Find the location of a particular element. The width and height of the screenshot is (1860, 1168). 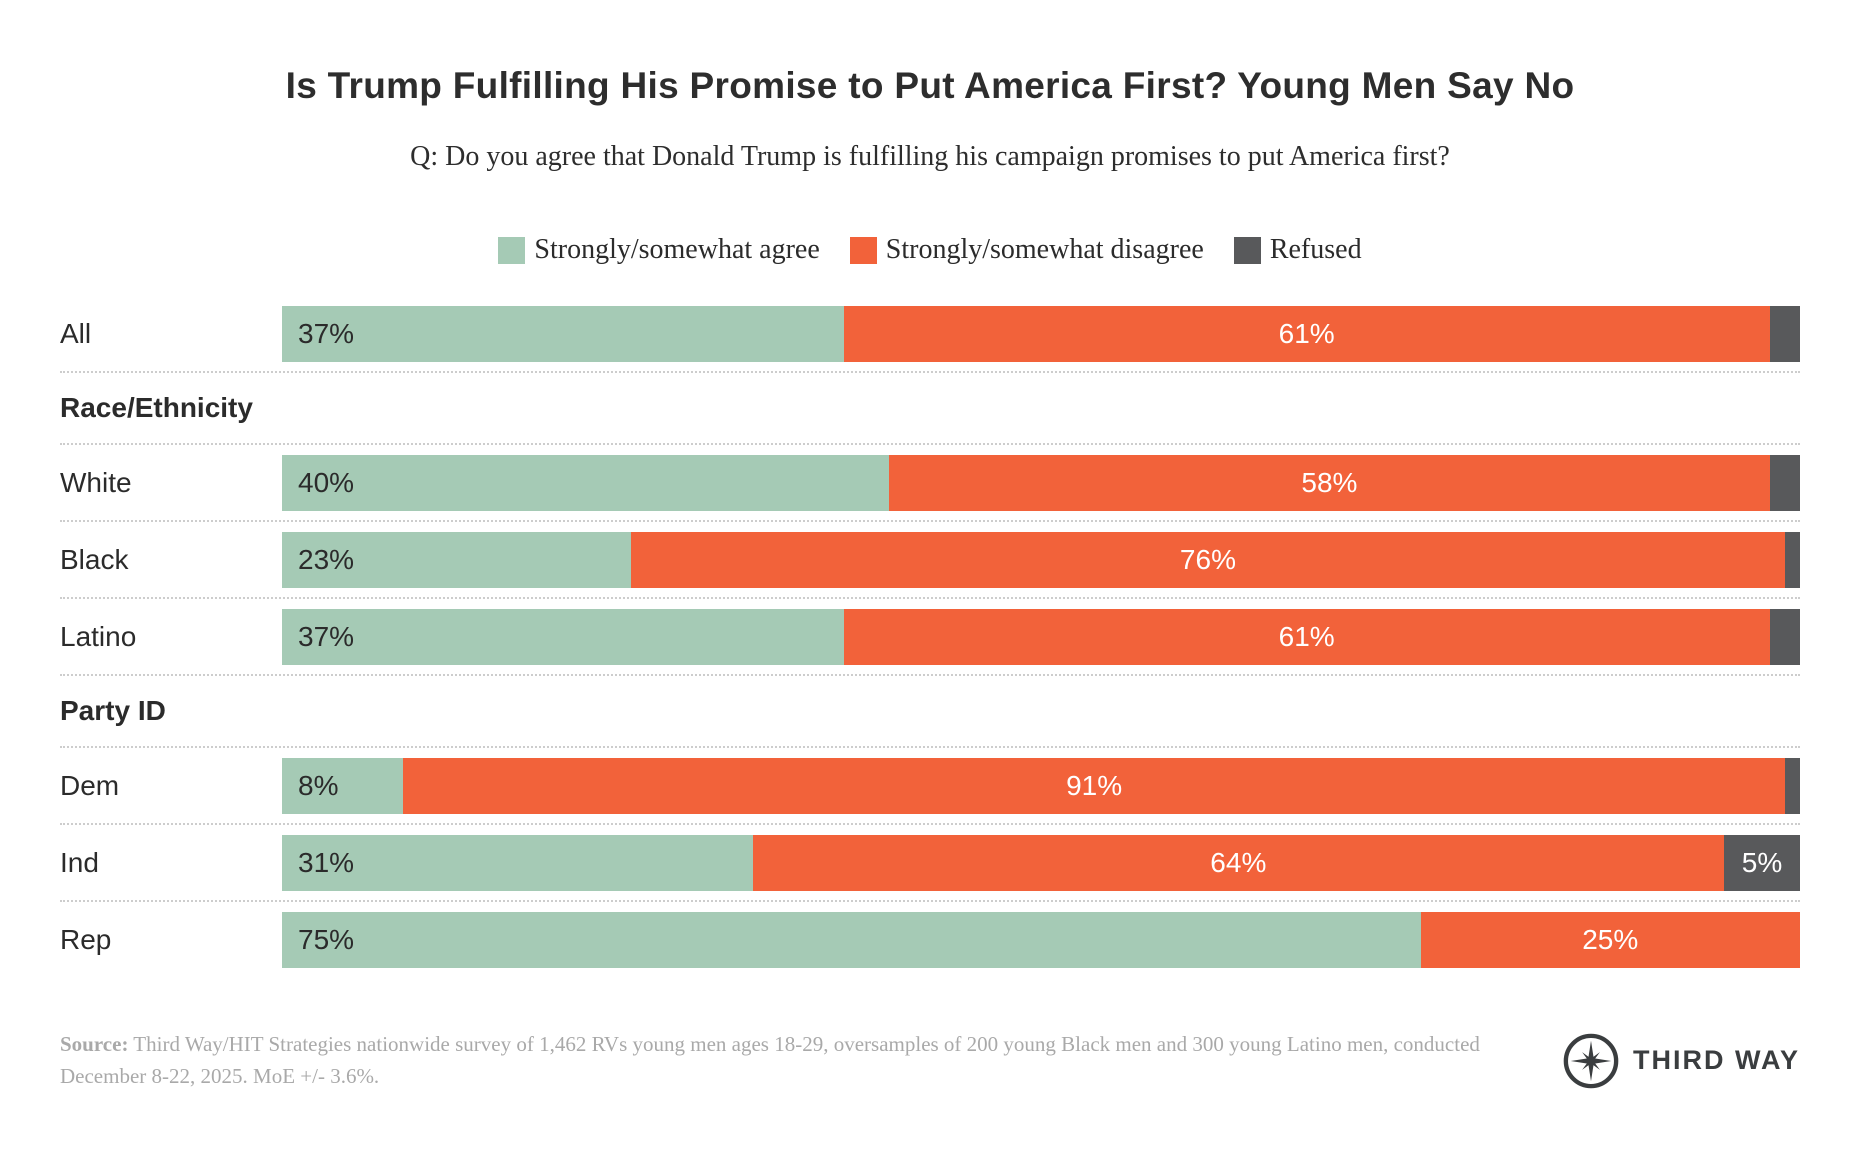

refused-swatch-icon is located at coordinates (1247, 250).